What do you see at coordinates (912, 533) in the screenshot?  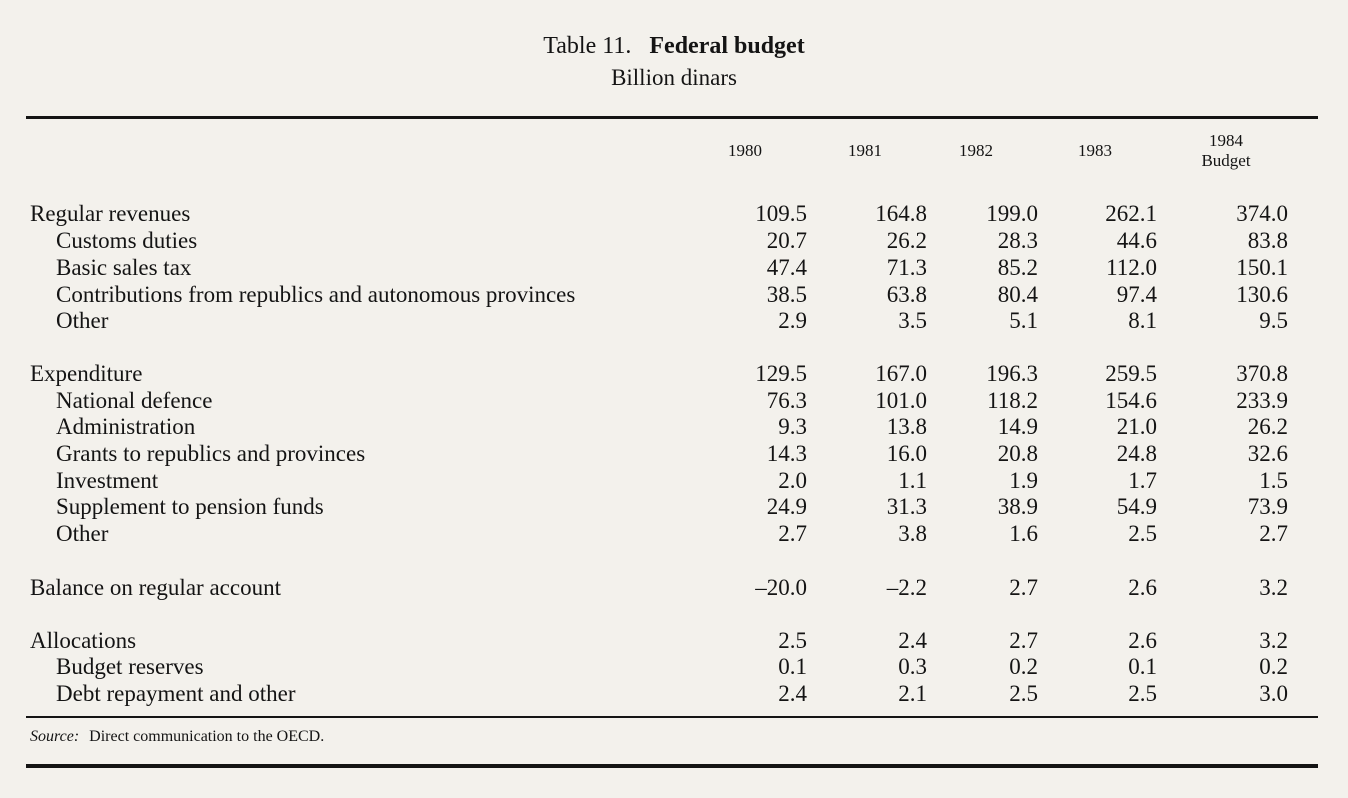 I see `table-cell: 3.8` at bounding box center [912, 533].